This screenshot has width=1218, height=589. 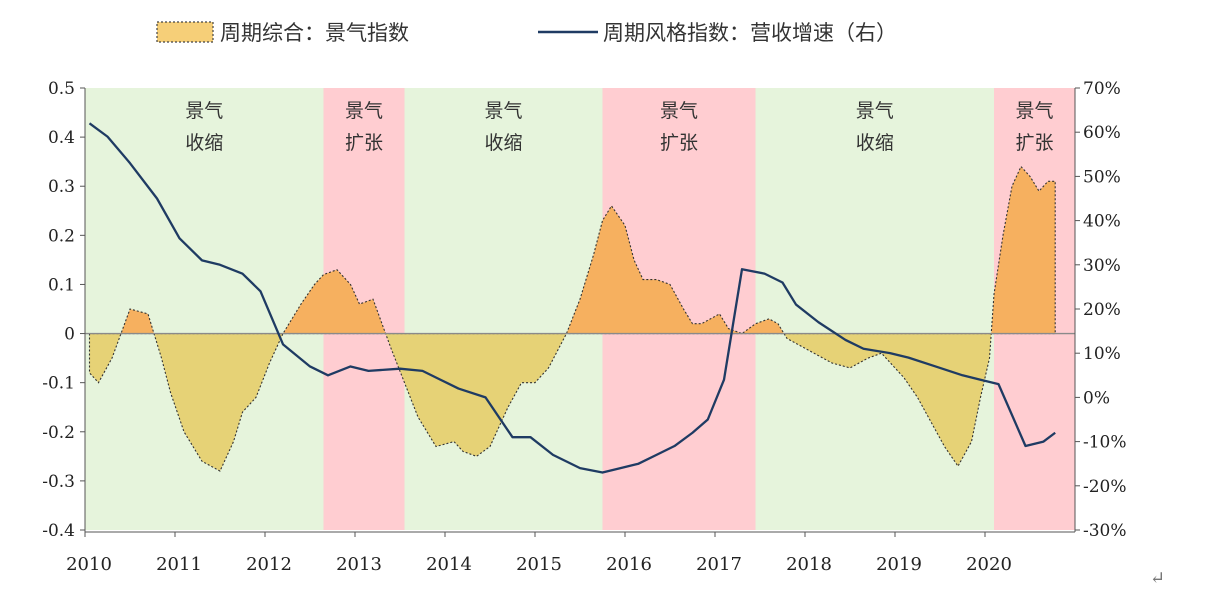 I want to click on phase-label-bottom-0: 收缩, so click(x=204, y=143).